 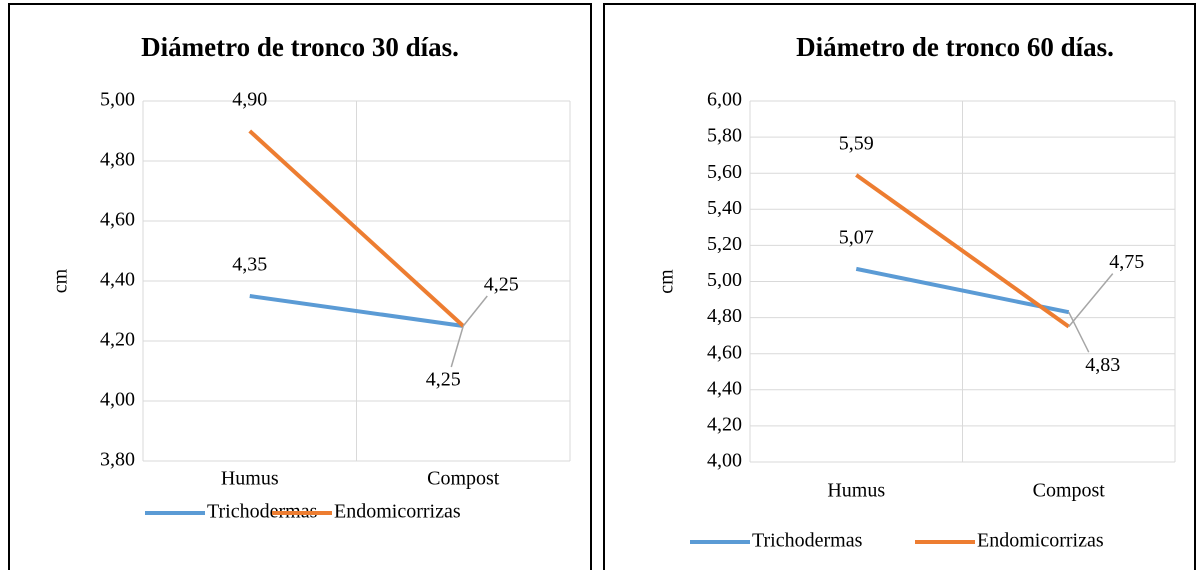 What do you see at coordinates (300, 47) in the screenshot?
I see `chart-title: Diámetro de tronco 30 días.` at bounding box center [300, 47].